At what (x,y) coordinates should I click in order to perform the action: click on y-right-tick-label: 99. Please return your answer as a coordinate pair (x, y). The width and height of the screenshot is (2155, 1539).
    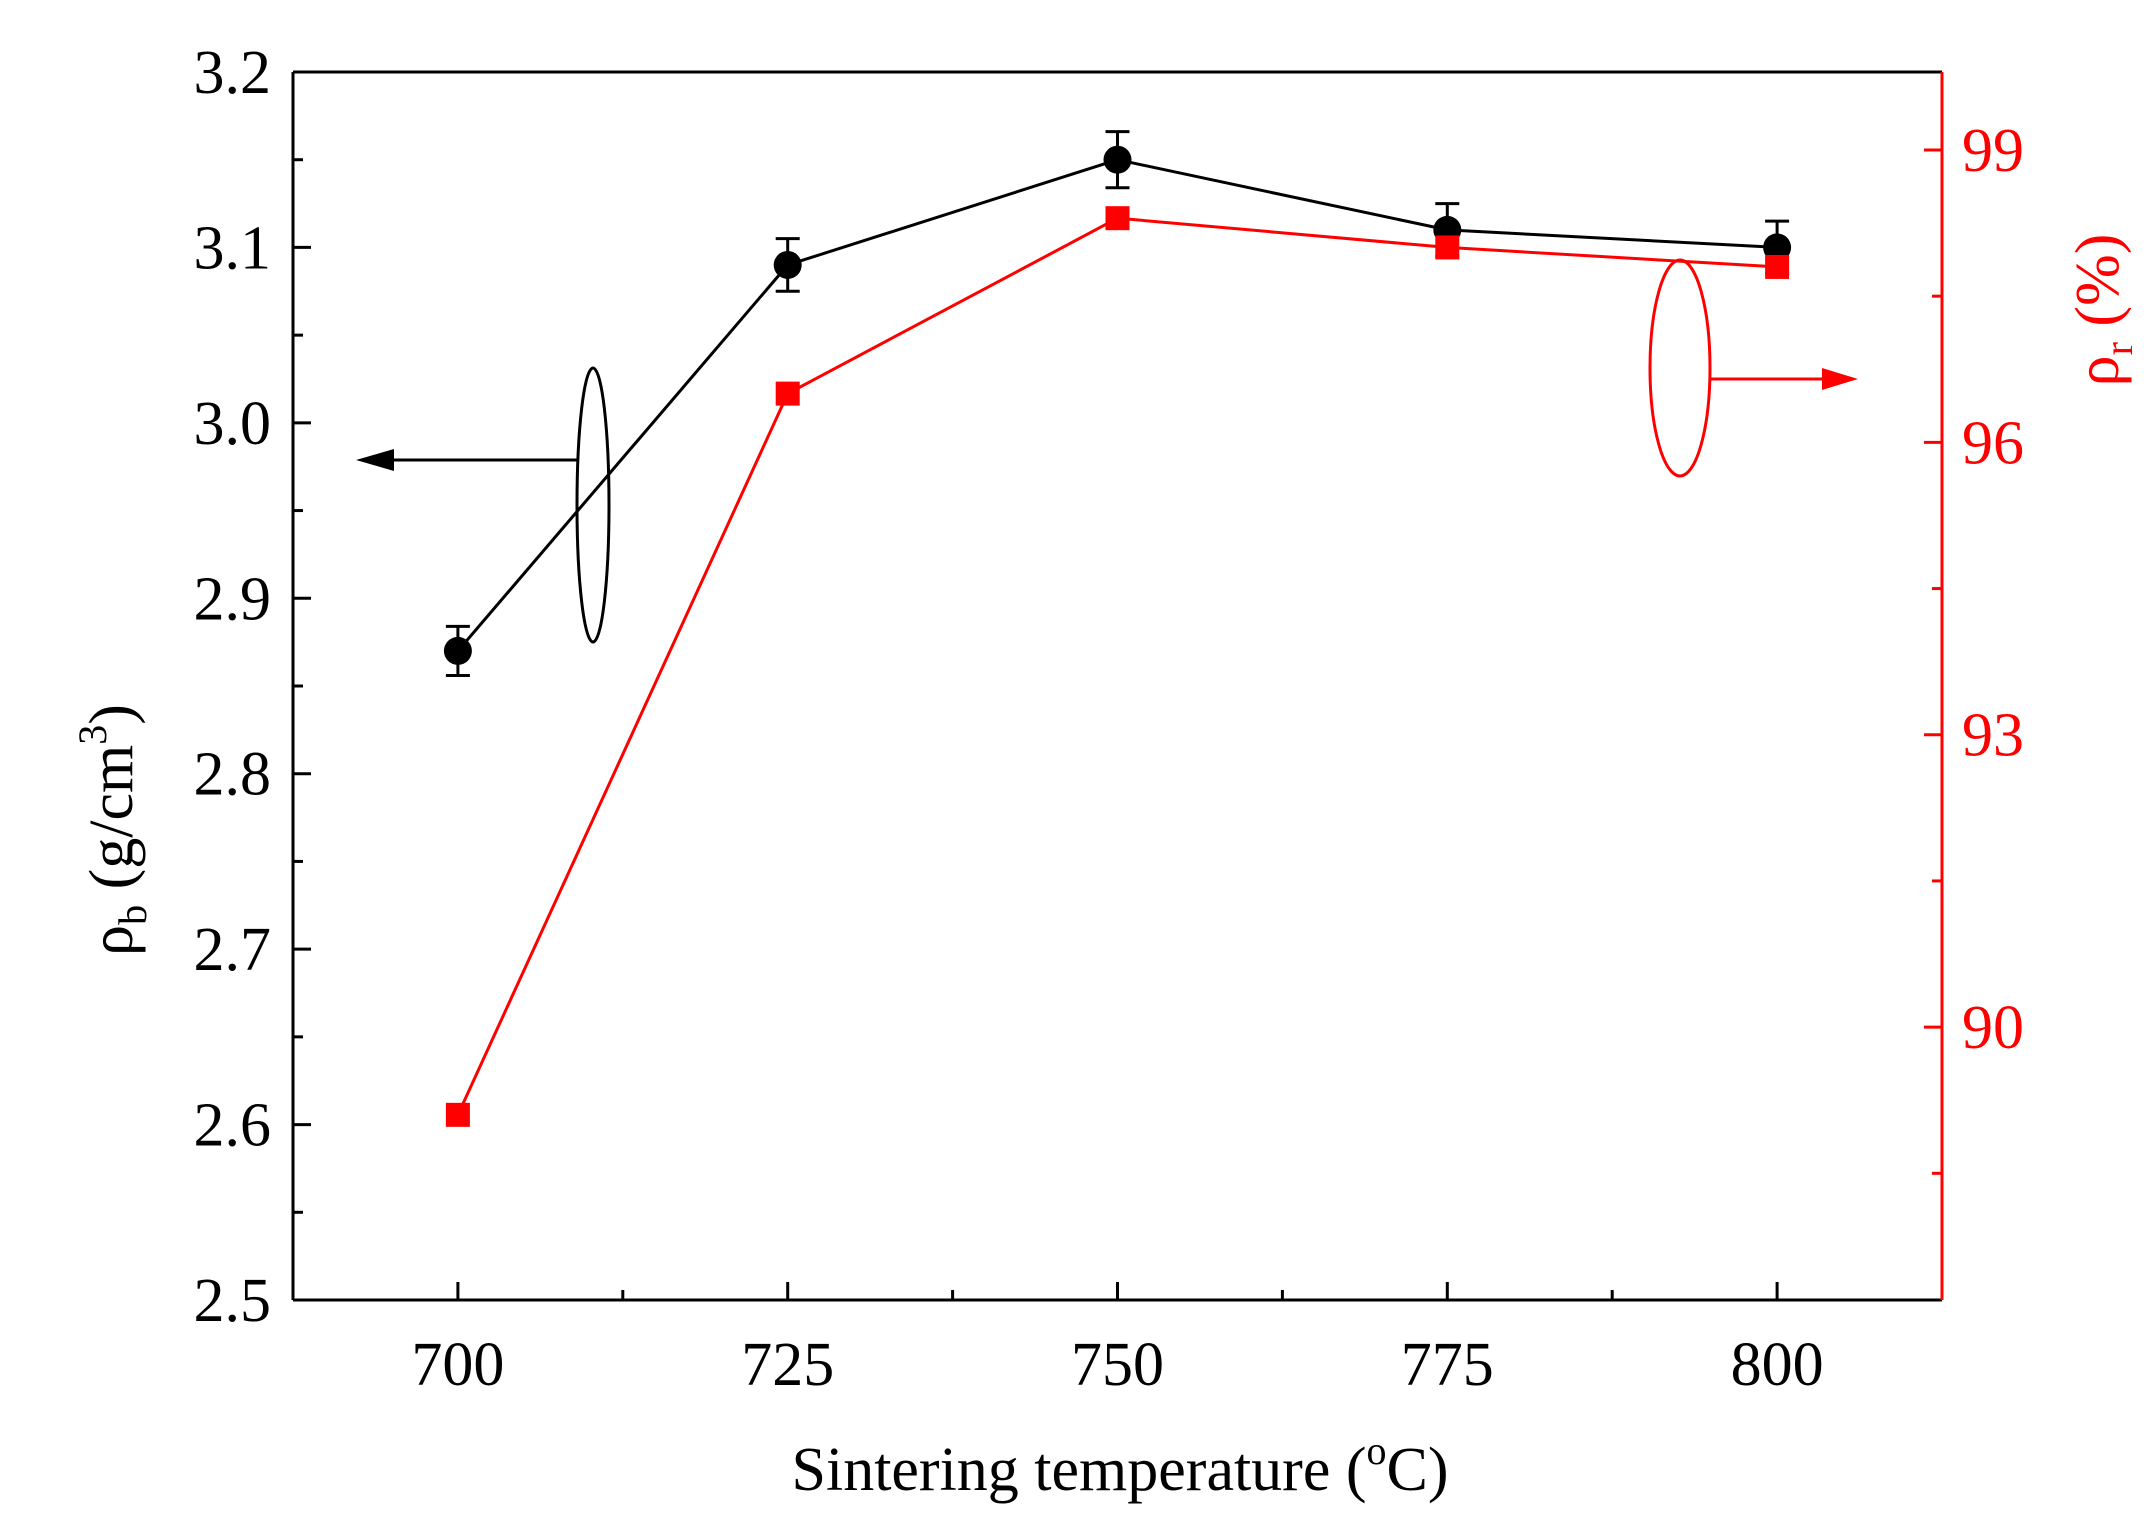
    Looking at the image, I should click on (1993, 151).